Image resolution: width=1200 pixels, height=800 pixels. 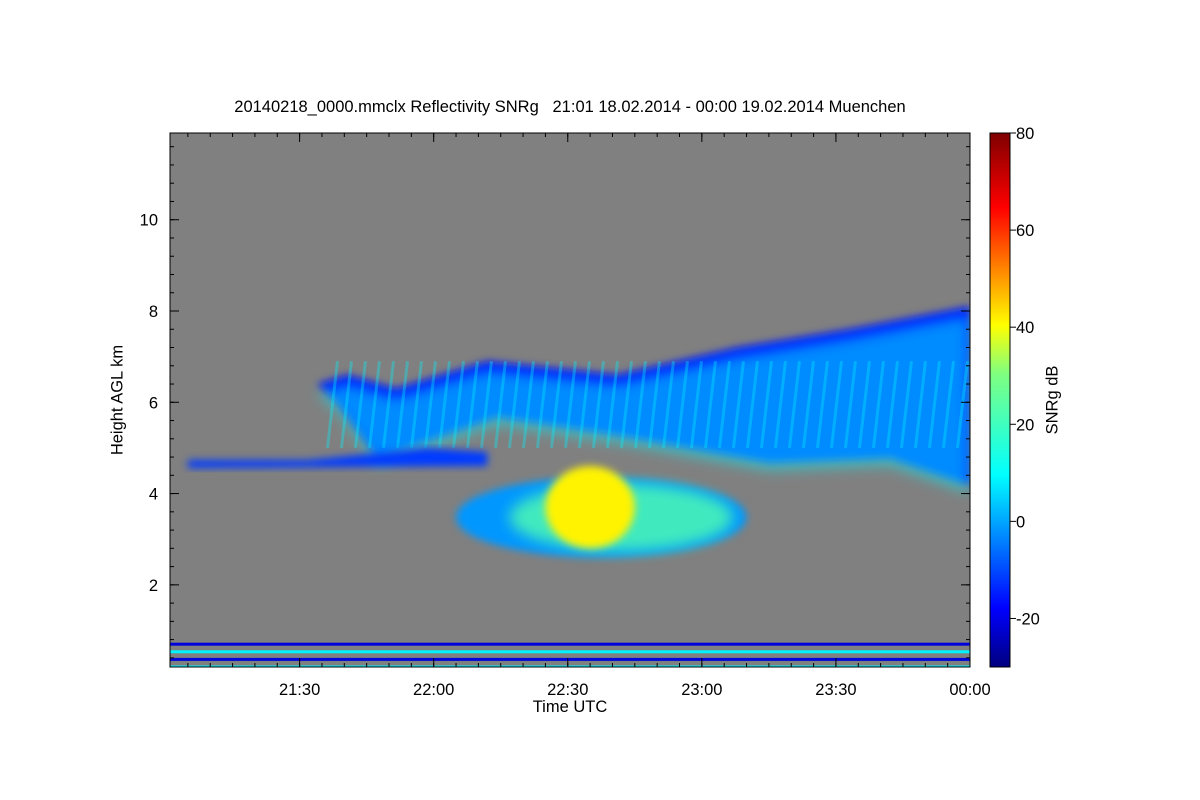 I want to click on y-tick-label: 8, so click(x=153, y=312).